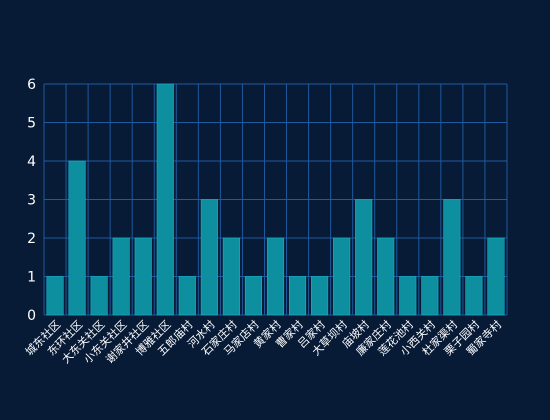 This screenshot has height=420, width=550. What do you see at coordinates (31, 162) in the screenshot?
I see `y-tick-label: 4` at bounding box center [31, 162].